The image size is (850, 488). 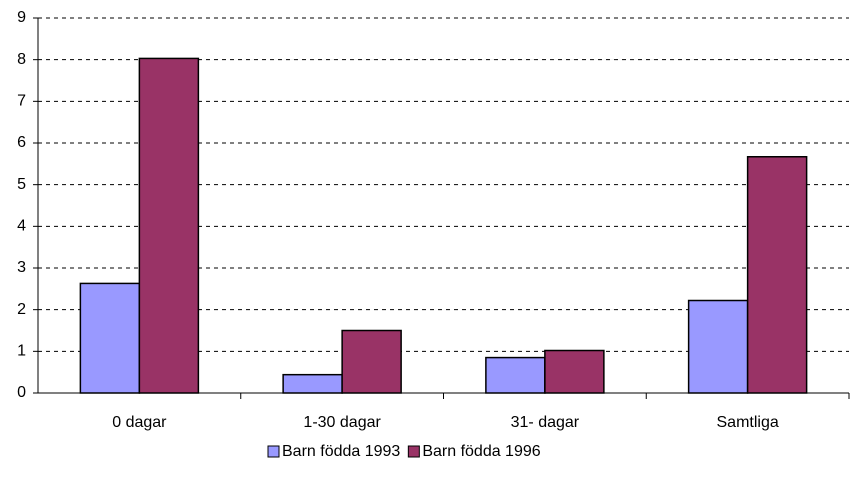 I want to click on y-tick-label: 8, so click(x=21, y=59).